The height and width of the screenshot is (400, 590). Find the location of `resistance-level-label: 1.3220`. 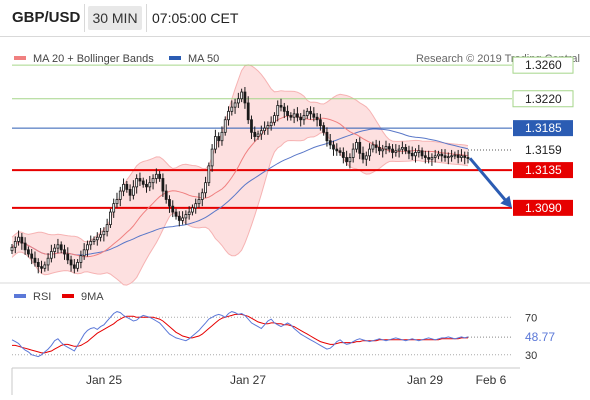

resistance-level-label: 1.3220 is located at coordinates (543, 99).